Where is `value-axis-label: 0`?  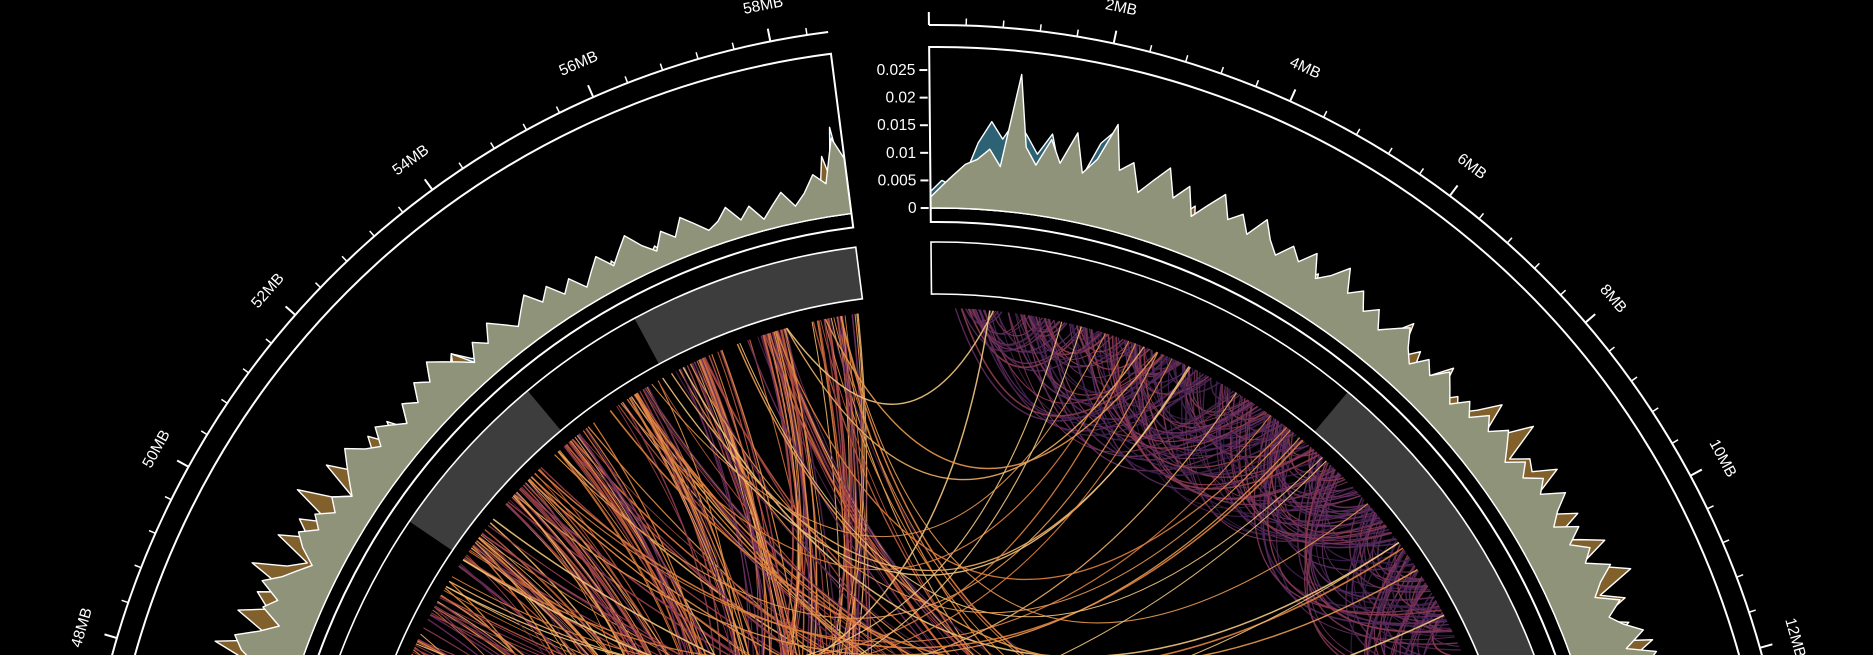
value-axis-label: 0 is located at coordinates (912, 208).